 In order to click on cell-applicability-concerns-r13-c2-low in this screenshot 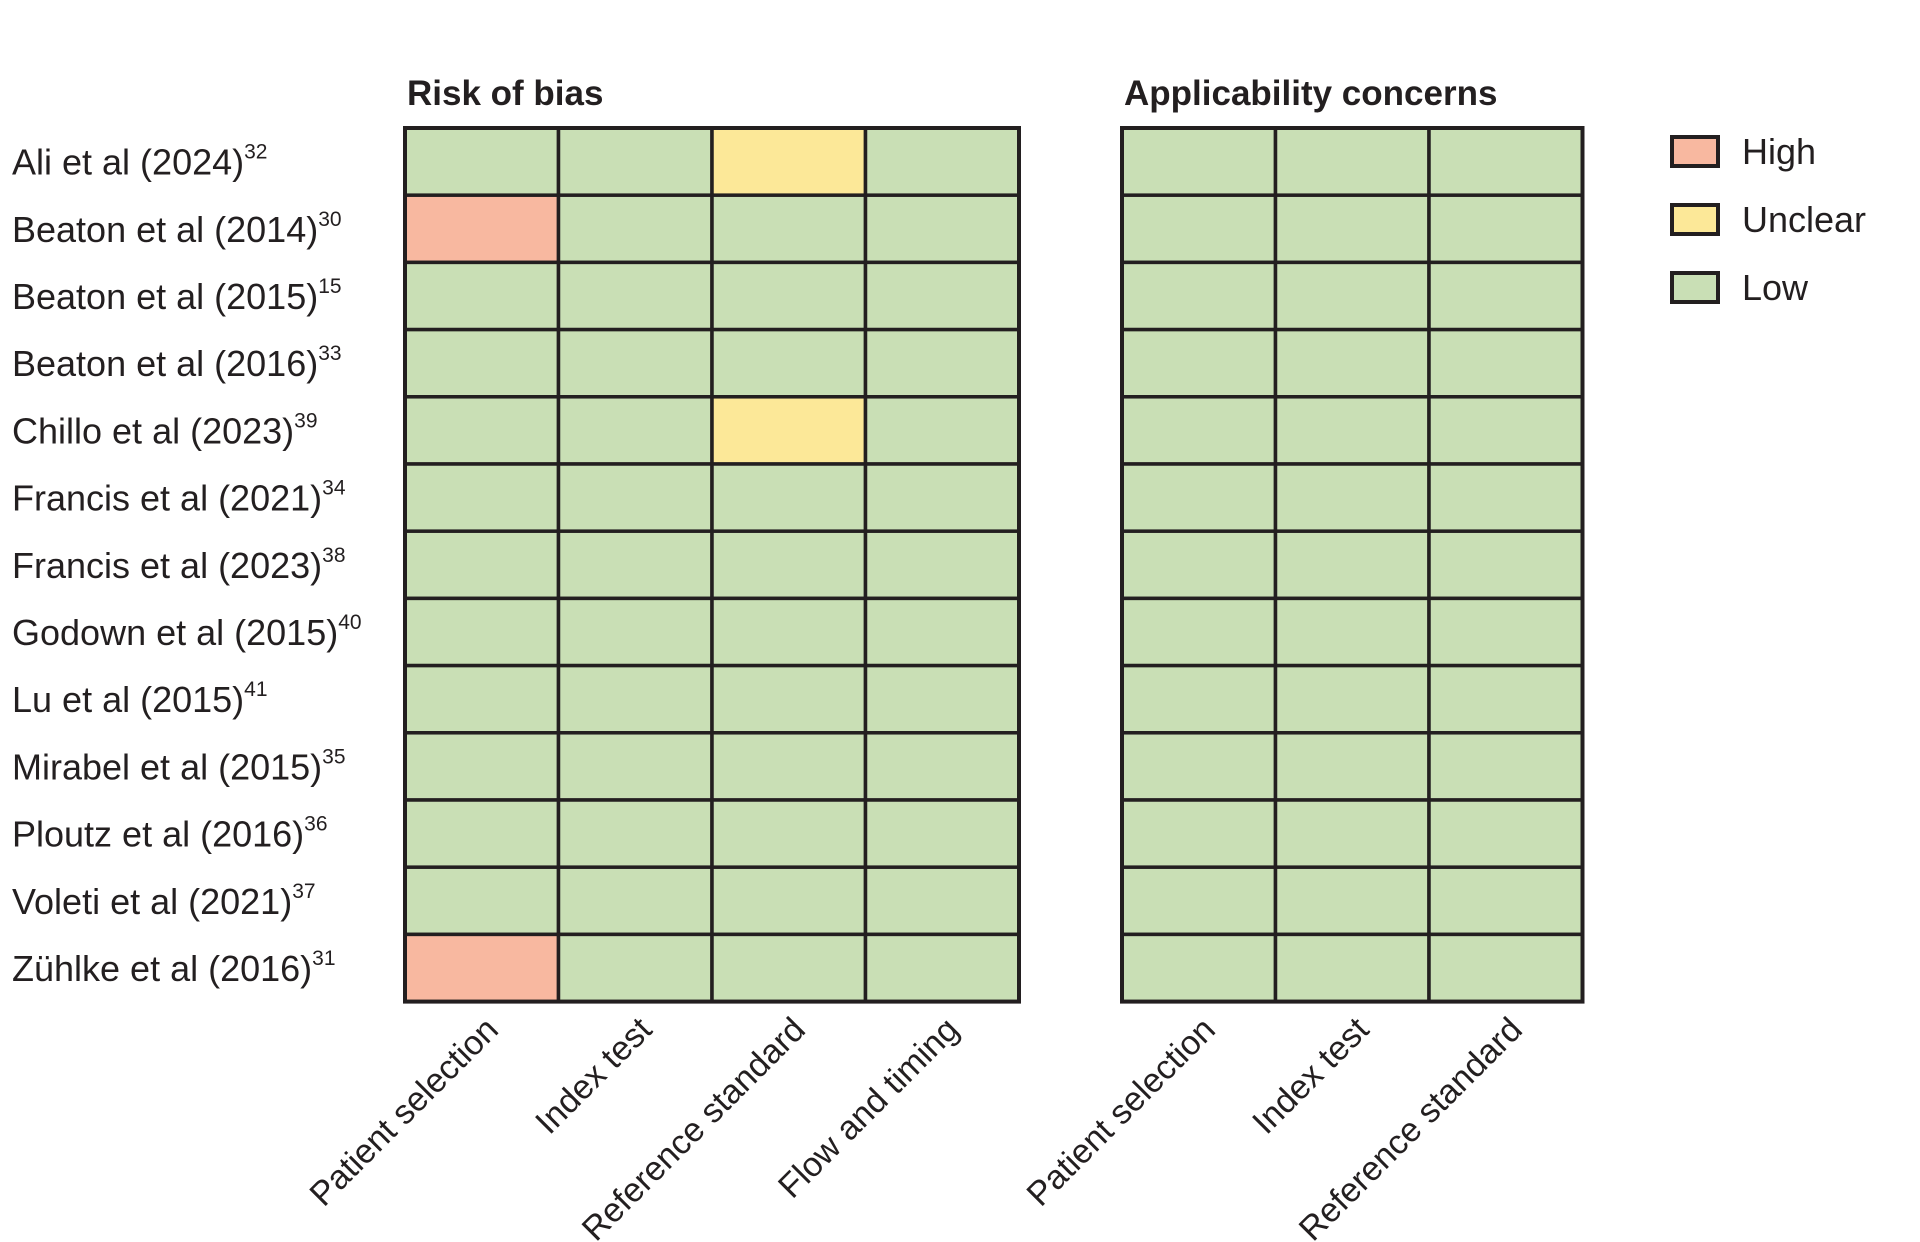, I will do `click(1352, 968)`.